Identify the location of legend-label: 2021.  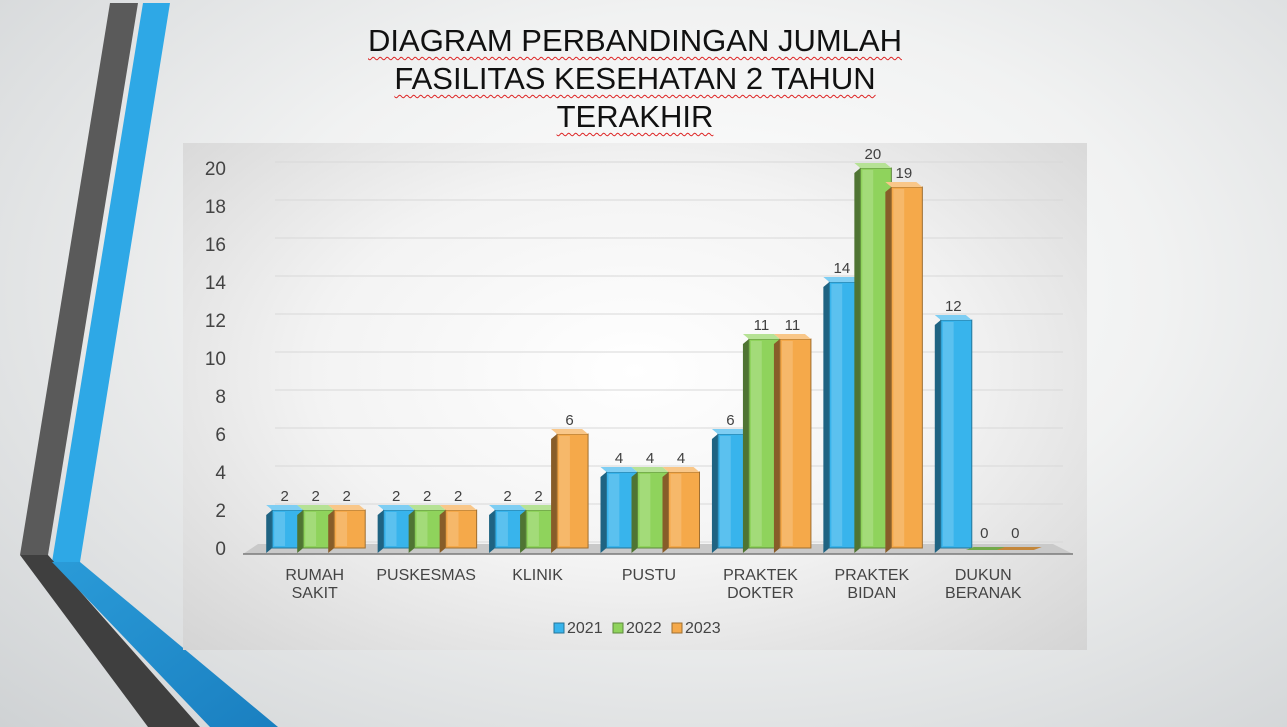
(585, 628).